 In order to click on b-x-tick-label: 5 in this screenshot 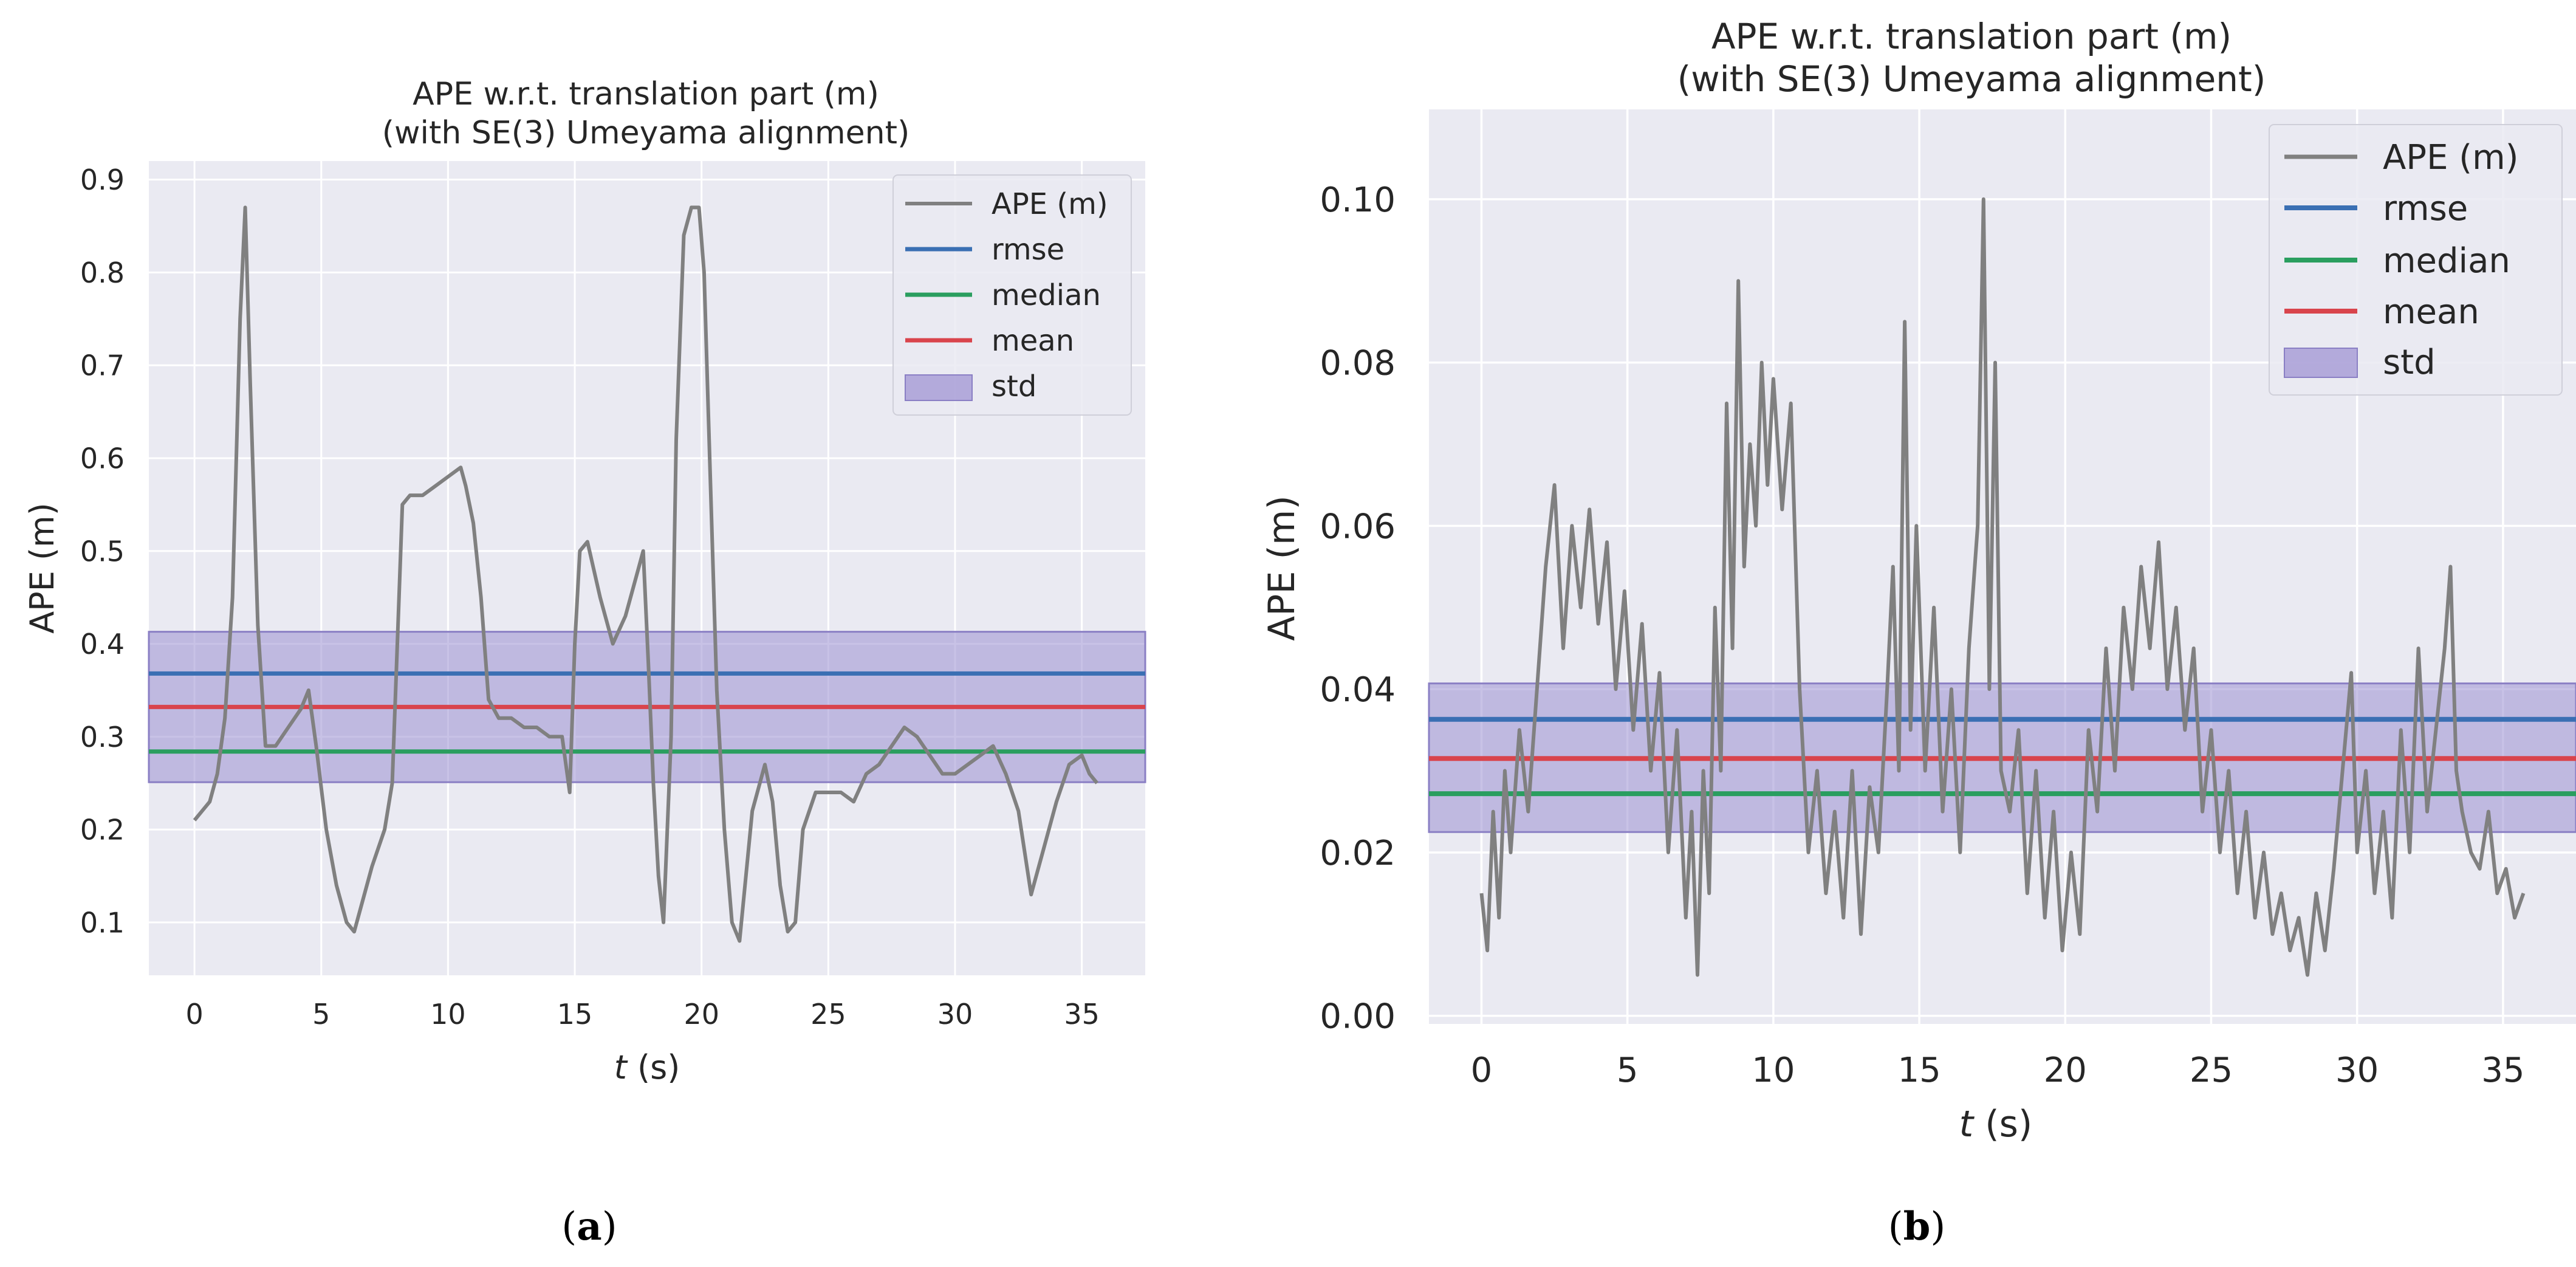, I will do `click(1628, 1070)`.